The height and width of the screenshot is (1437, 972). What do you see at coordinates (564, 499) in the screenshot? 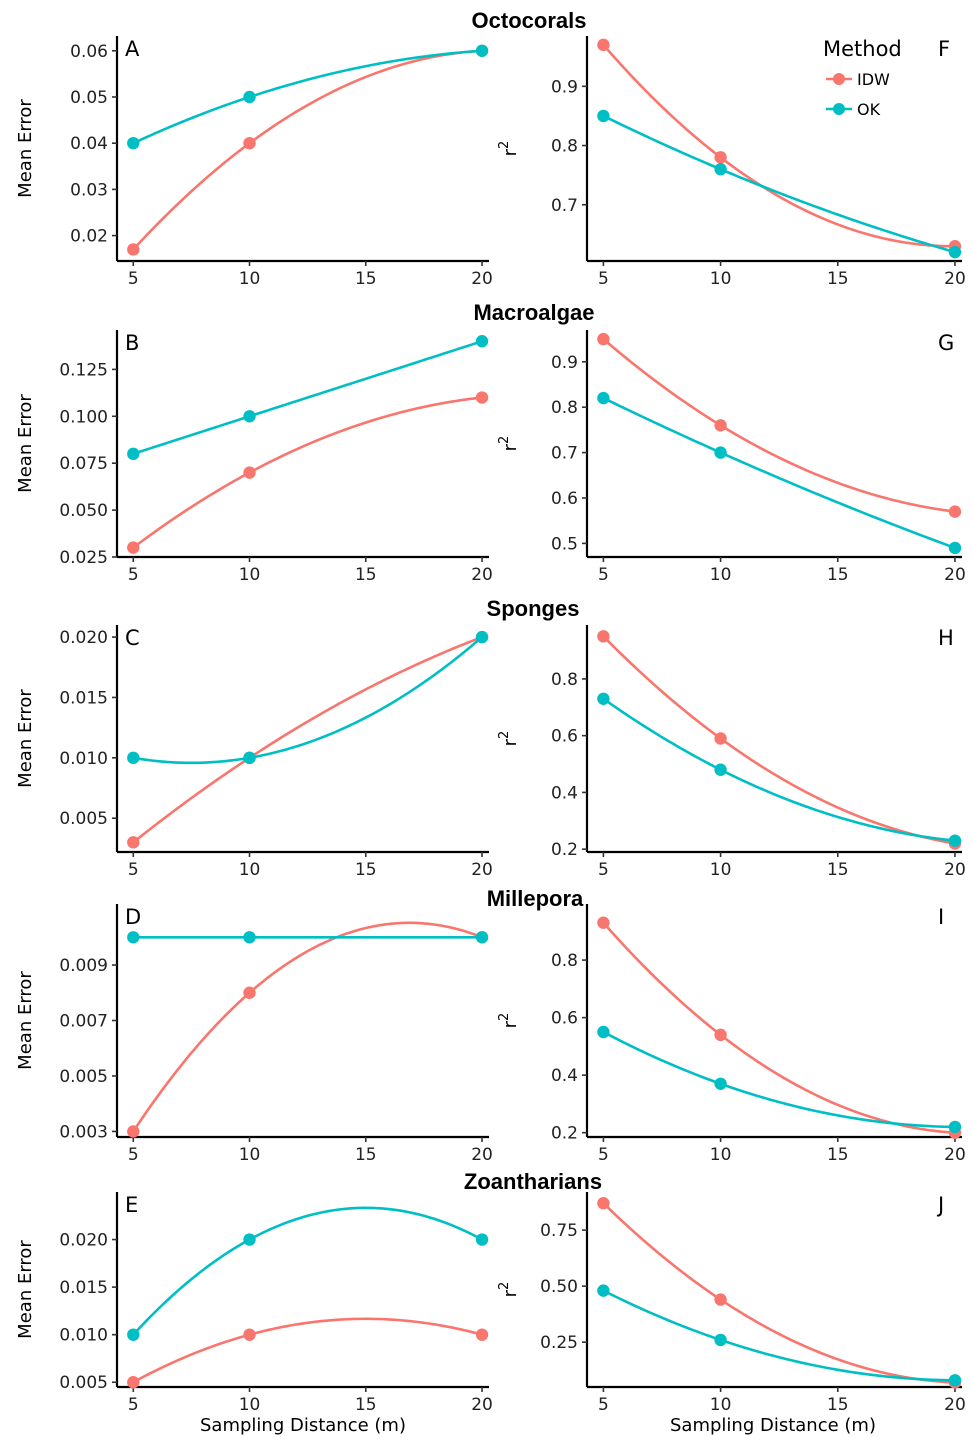
I see `y-tick-label: 0.6` at bounding box center [564, 499].